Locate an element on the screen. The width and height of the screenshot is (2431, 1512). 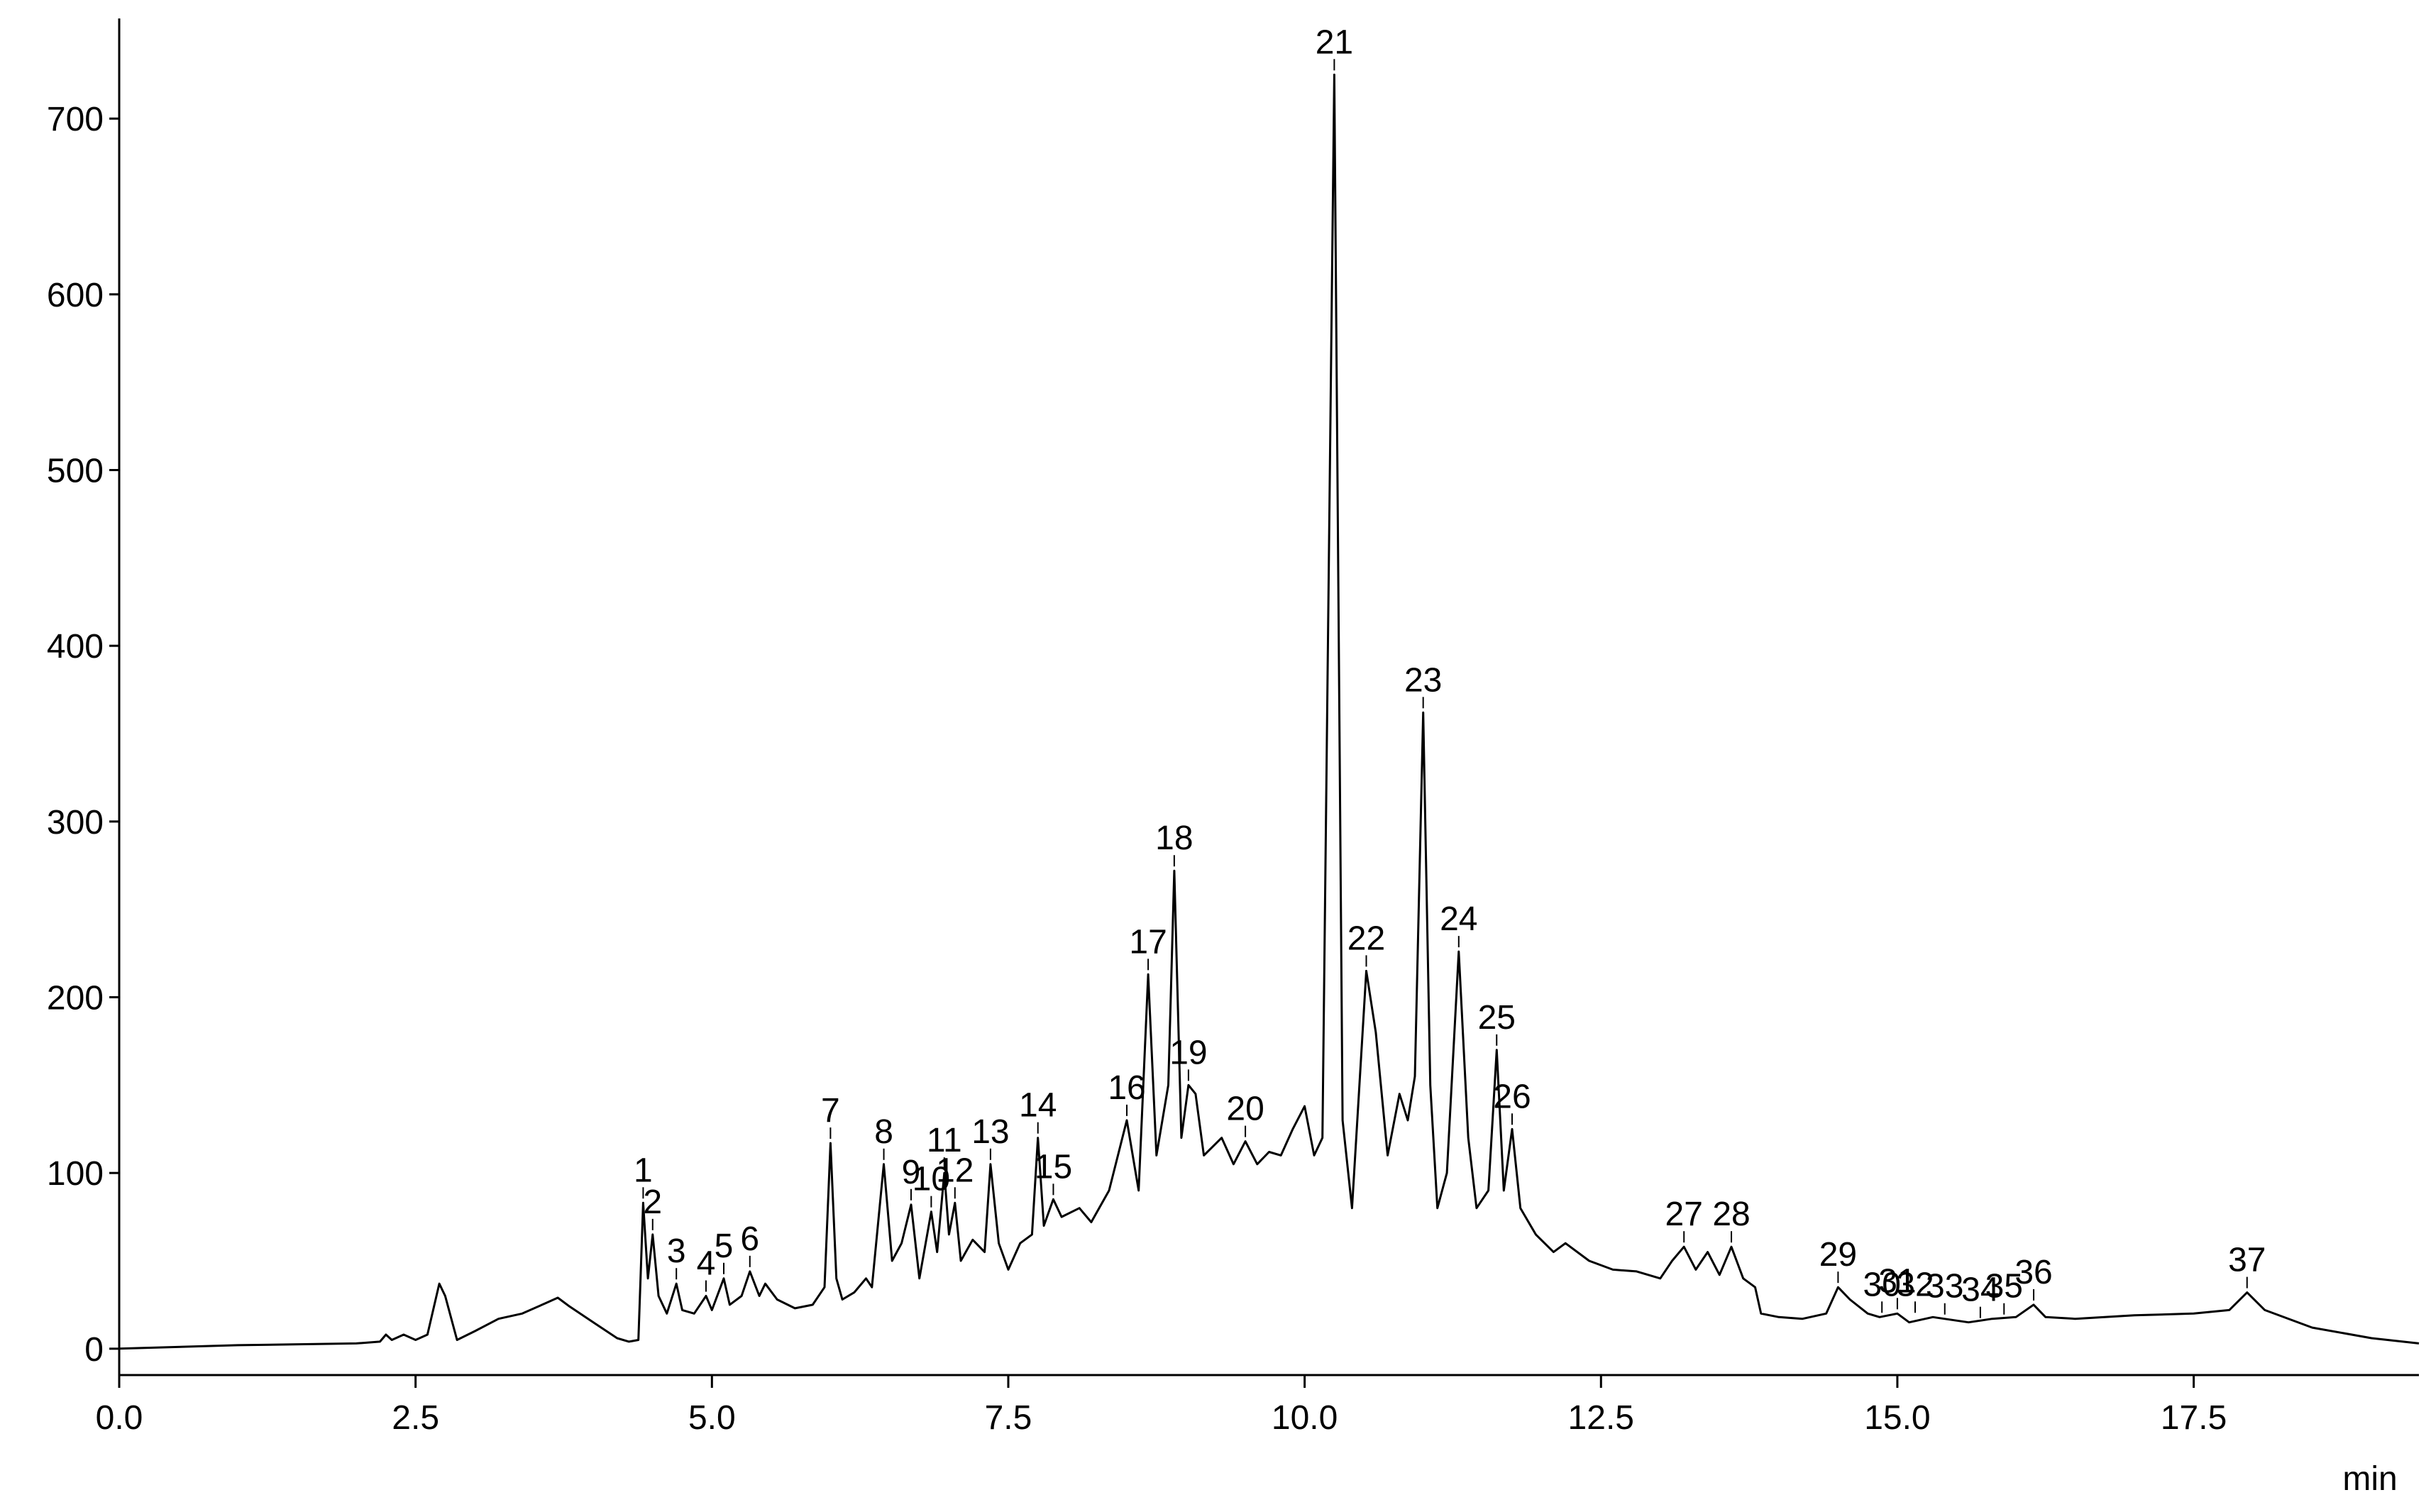
y-tick-label: 300 is located at coordinates (75, 822).